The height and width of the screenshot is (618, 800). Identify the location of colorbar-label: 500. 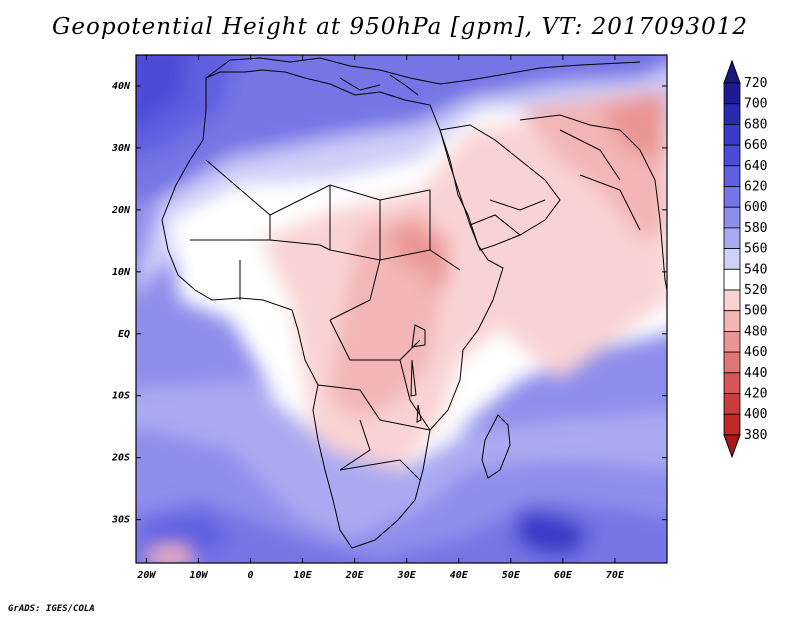
(755, 311).